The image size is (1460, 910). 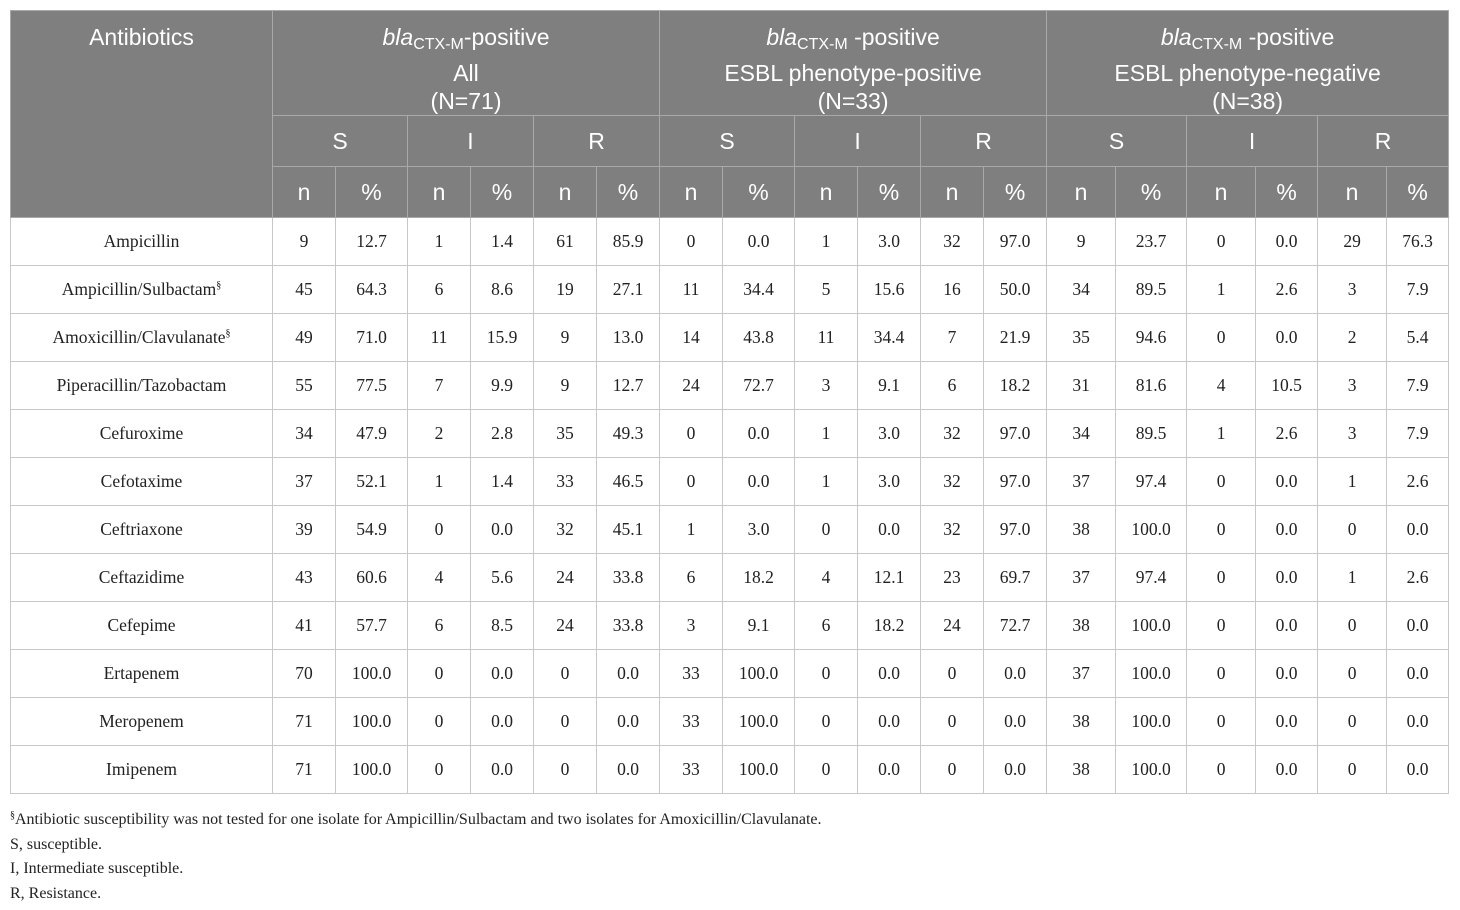 I want to click on antibiotic-name: Amoxicillin/Clavulanate, so click(x=139, y=337).